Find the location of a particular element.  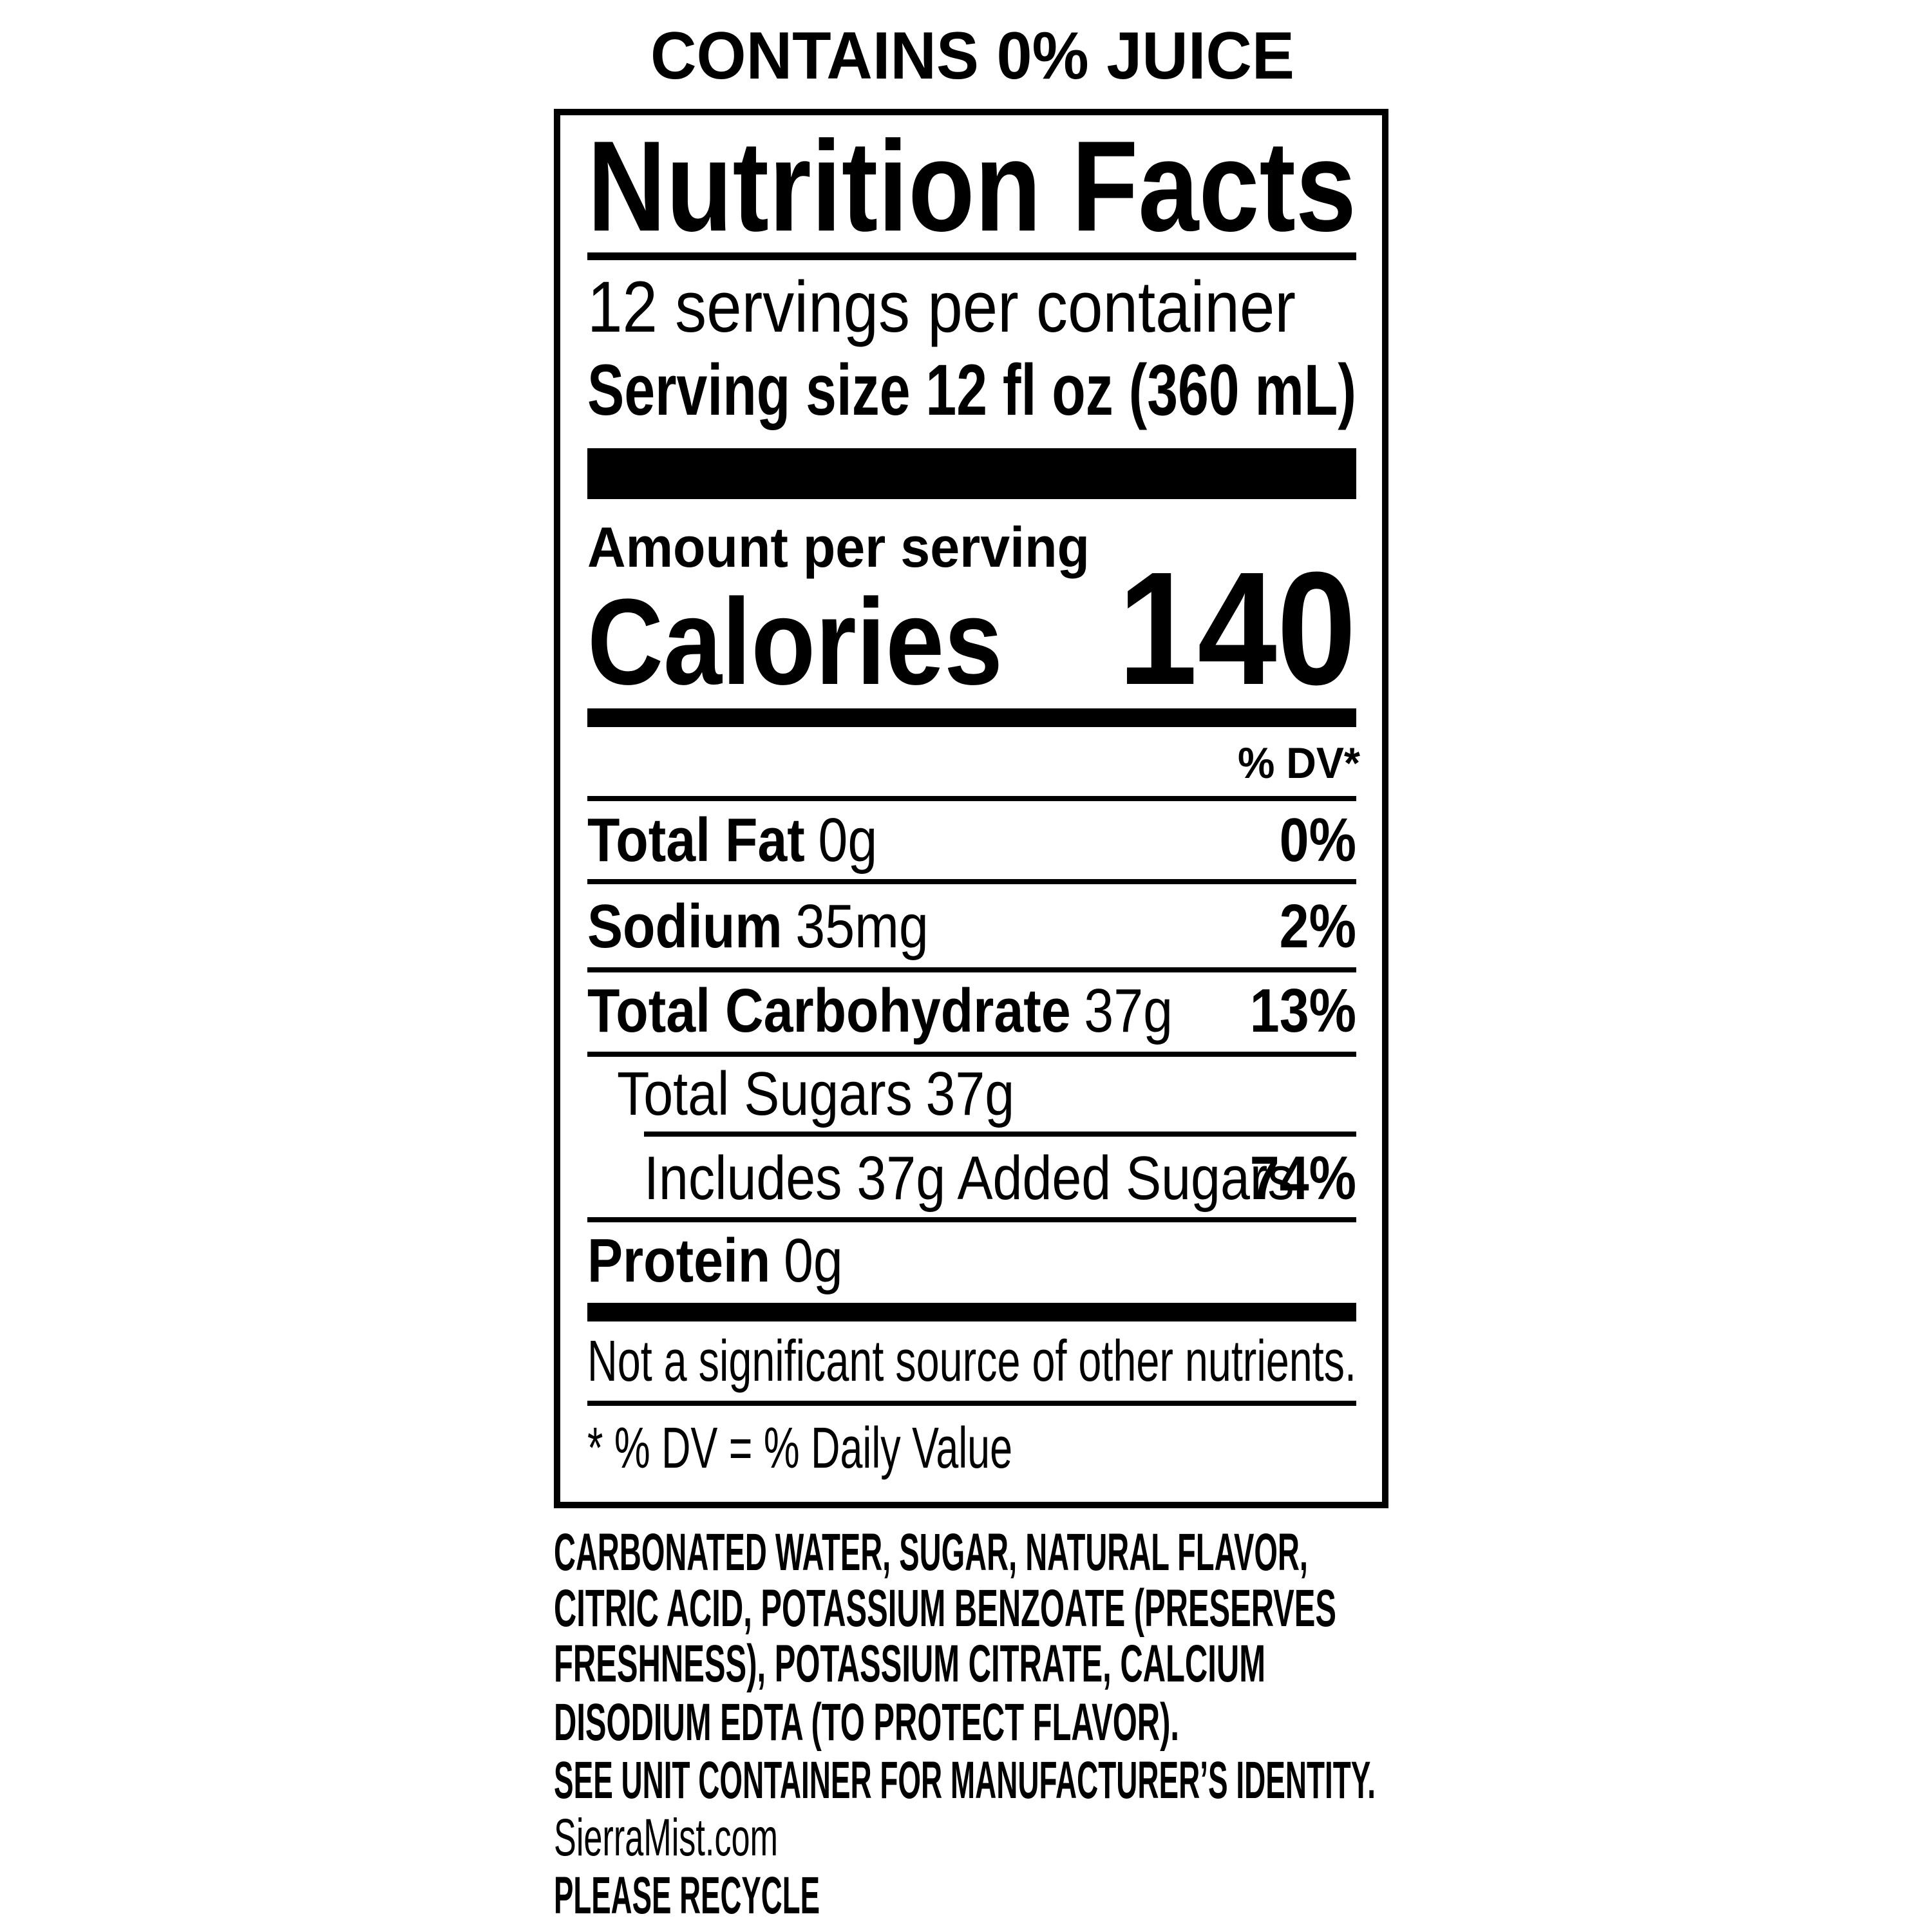

juice-header: CONTAINS 0% JUICE is located at coordinates (972, 56).